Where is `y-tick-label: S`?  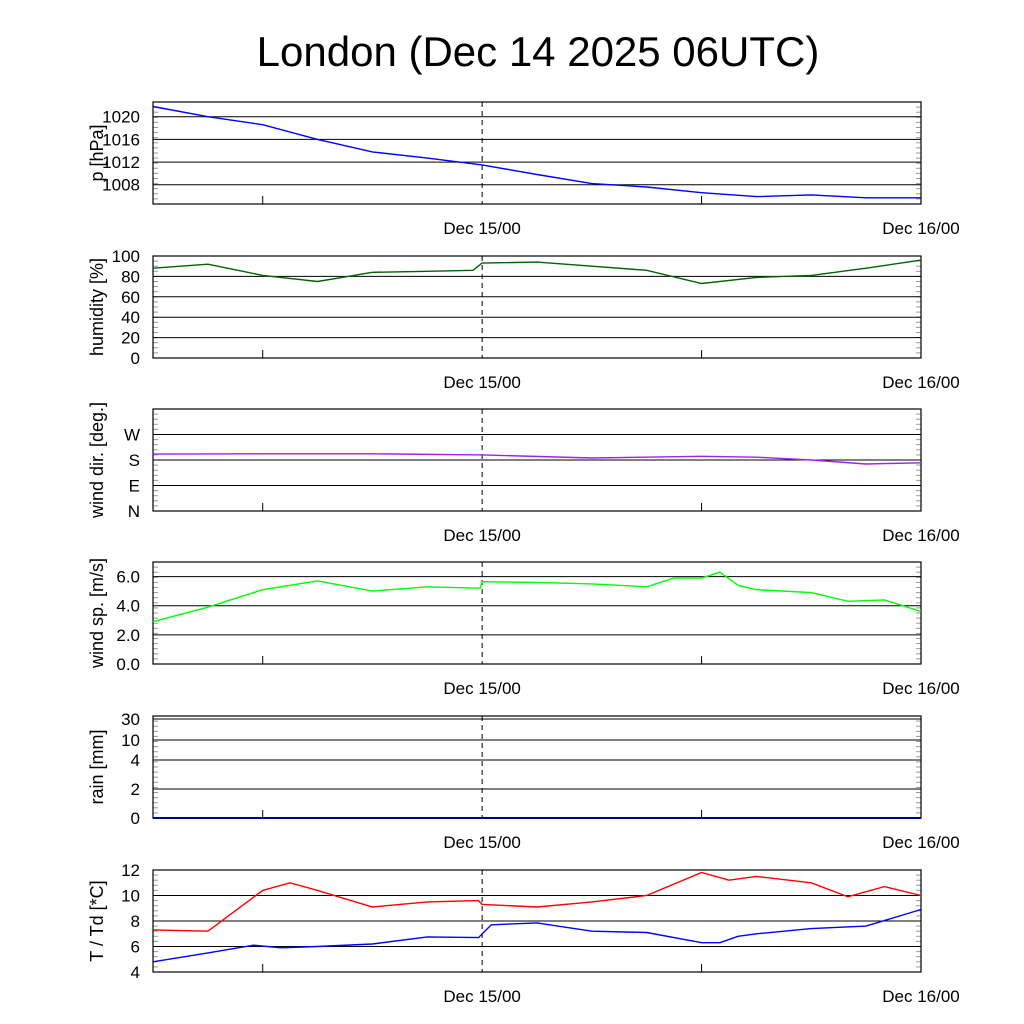
y-tick-label: S is located at coordinates (134, 460).